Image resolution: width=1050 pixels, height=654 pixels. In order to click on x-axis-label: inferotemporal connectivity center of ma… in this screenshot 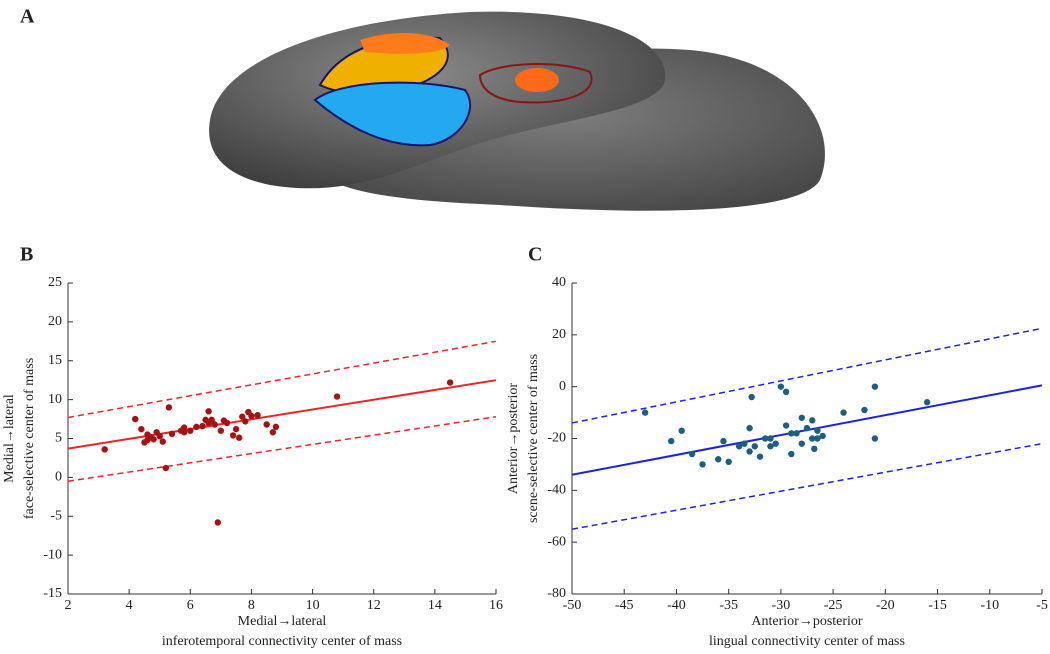, I will do `click(282, 641)`.